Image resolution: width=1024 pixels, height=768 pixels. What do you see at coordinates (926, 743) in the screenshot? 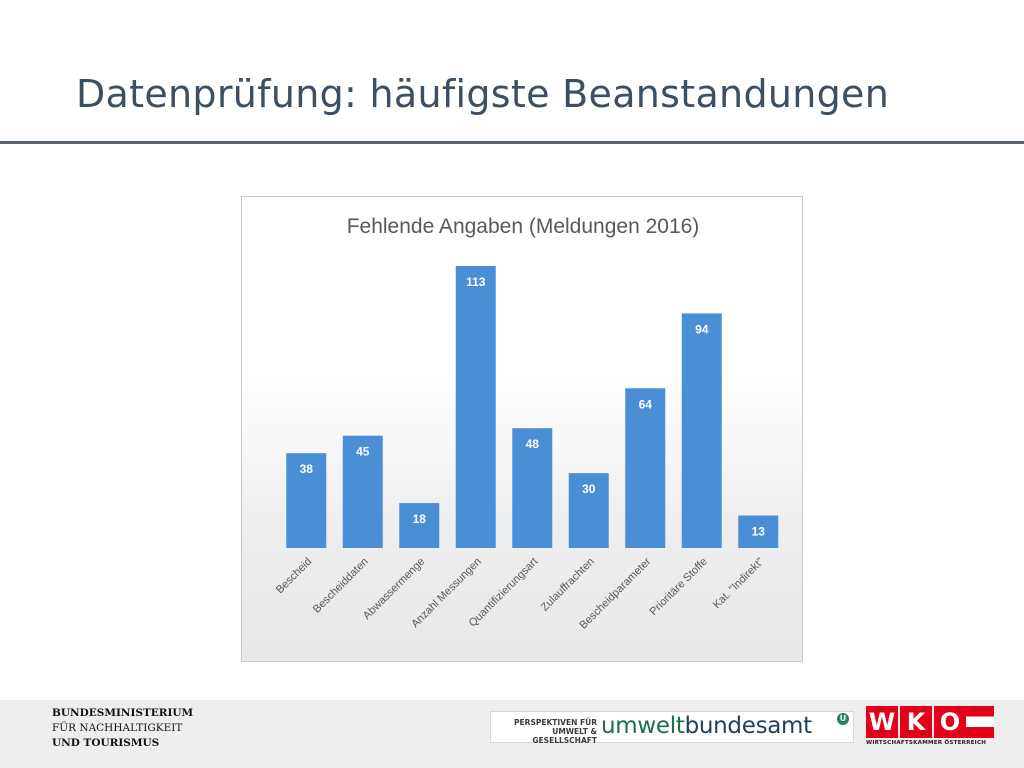
I see `wko-subtitle: WIRTSCHAFTSKAMMER ÖSTERREICH` at bounding box center [926, 743].